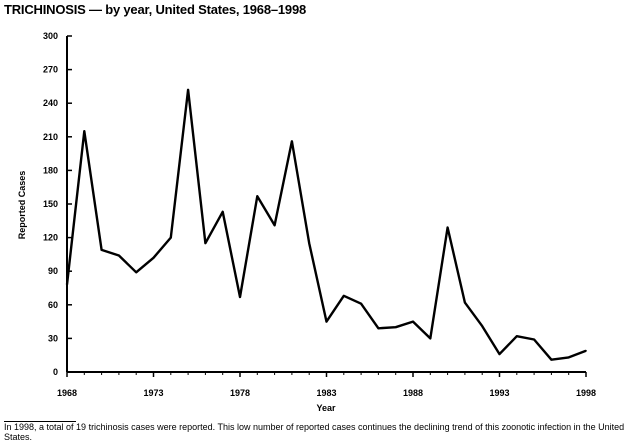 Image resolution: width=640 pixels, height=444 pixels. What do you see at coordinates (53, 305) in the screenshot?
I see `y-tick-label: 60` at bounding box center [53, 305].